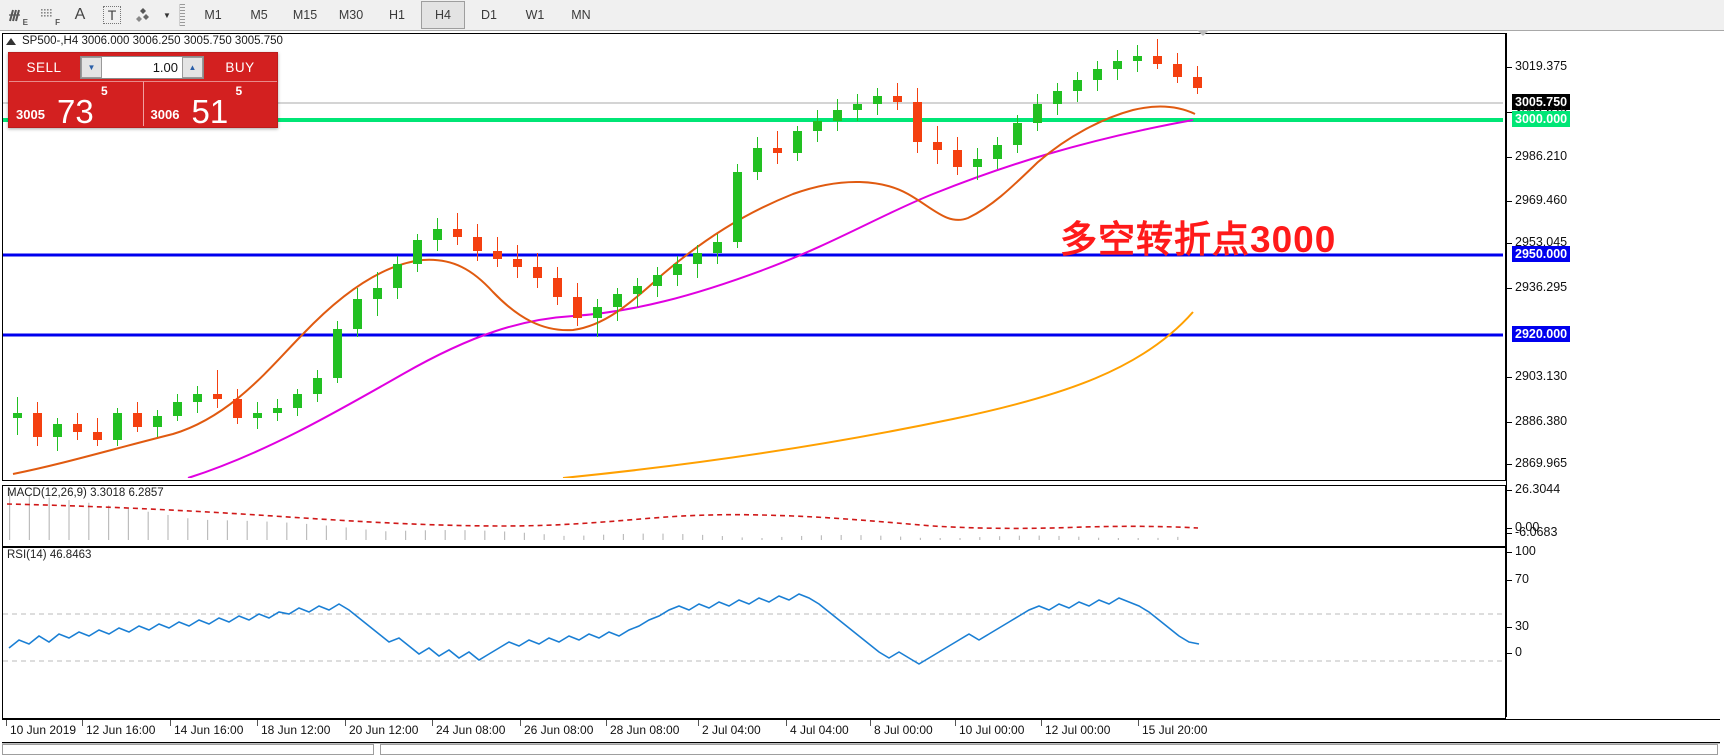 The image size is (1724, 755). What do you see at coordinates (1541, 200) in the screenshot?
I see `price-label-2969.460: 2969.460` at bounding box center [1541, 200].